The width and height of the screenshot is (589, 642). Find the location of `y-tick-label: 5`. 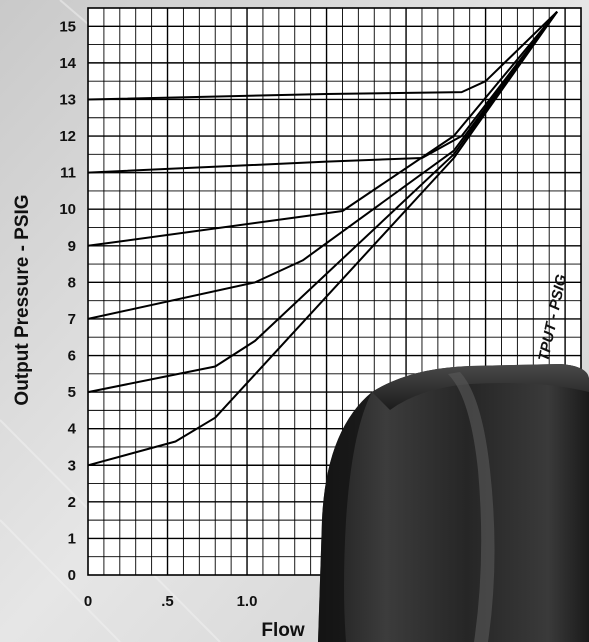

y-tick-label: 5 is located at coordinates (72, 392).